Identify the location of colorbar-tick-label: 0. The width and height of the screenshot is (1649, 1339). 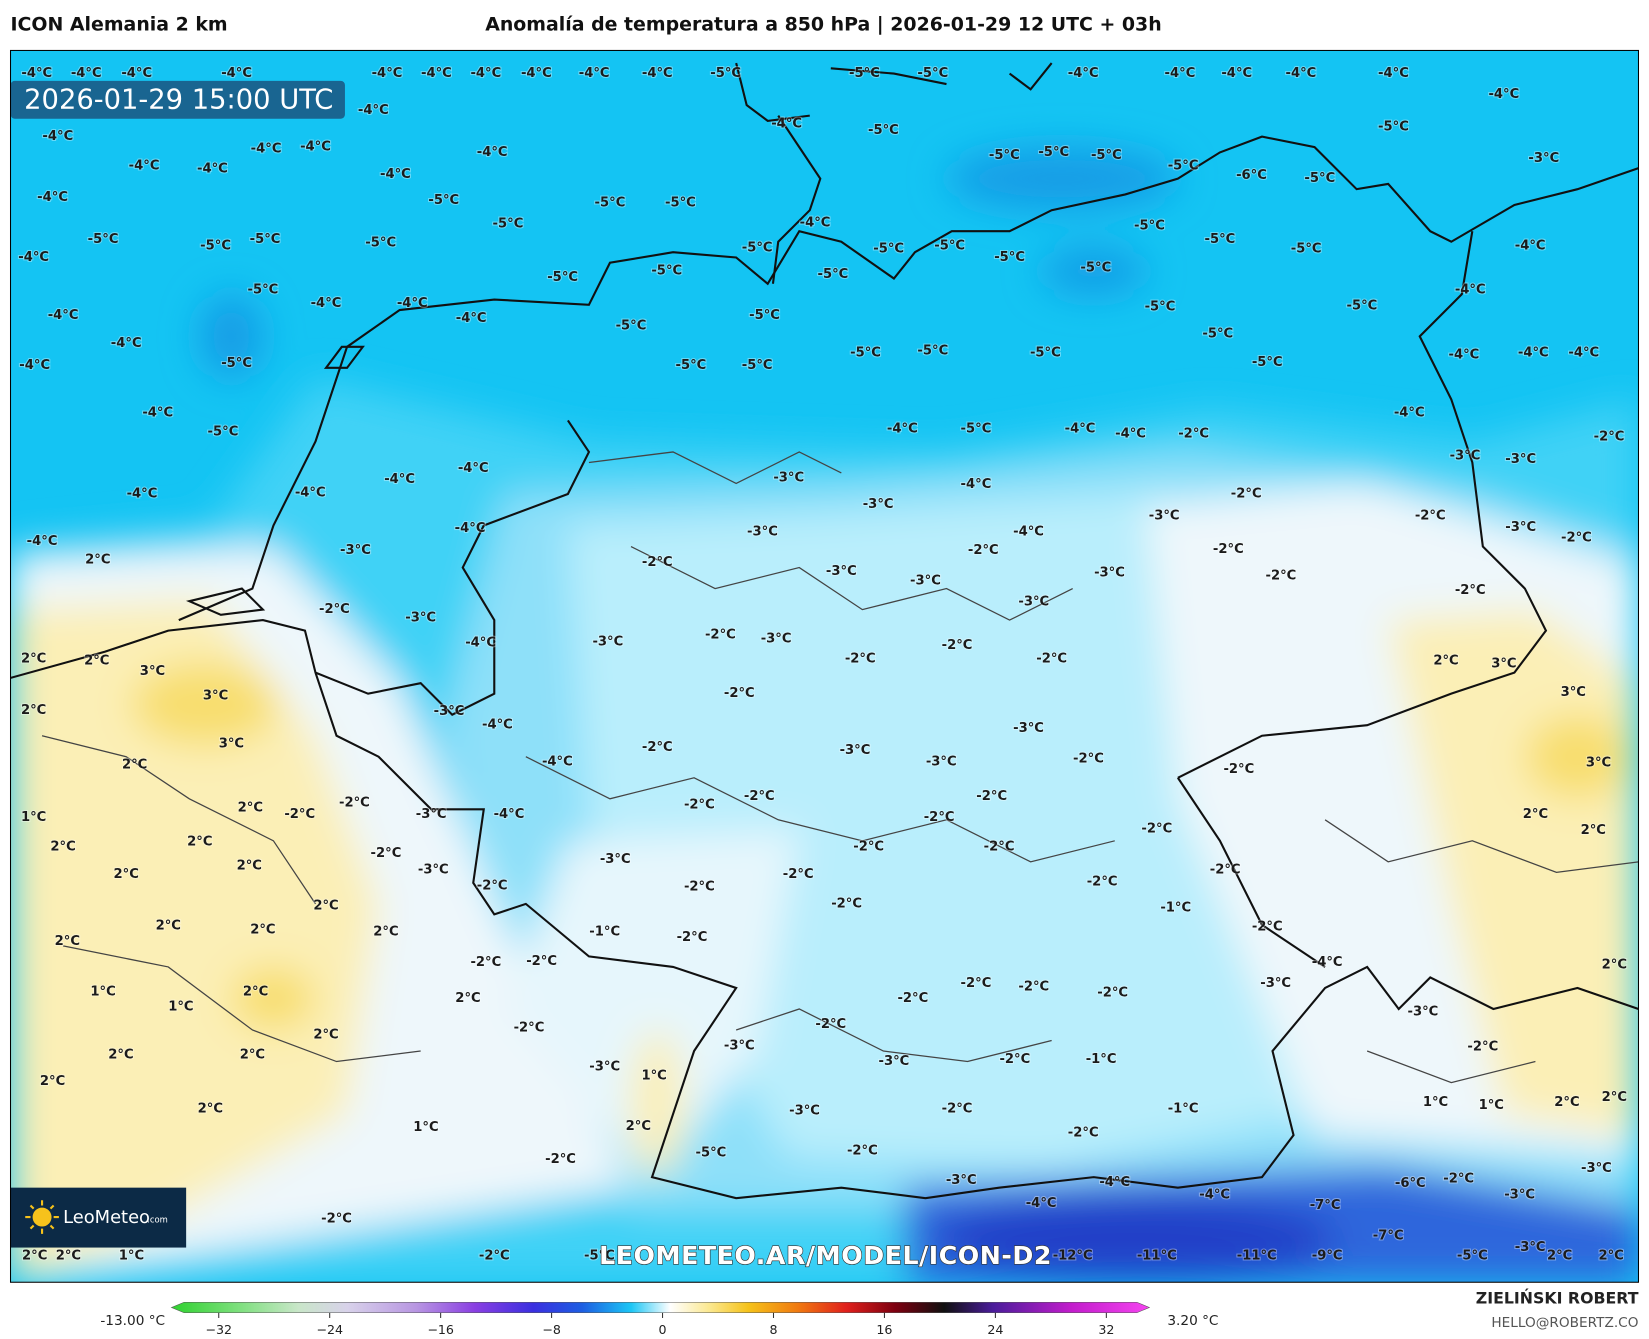
(663, 1329).